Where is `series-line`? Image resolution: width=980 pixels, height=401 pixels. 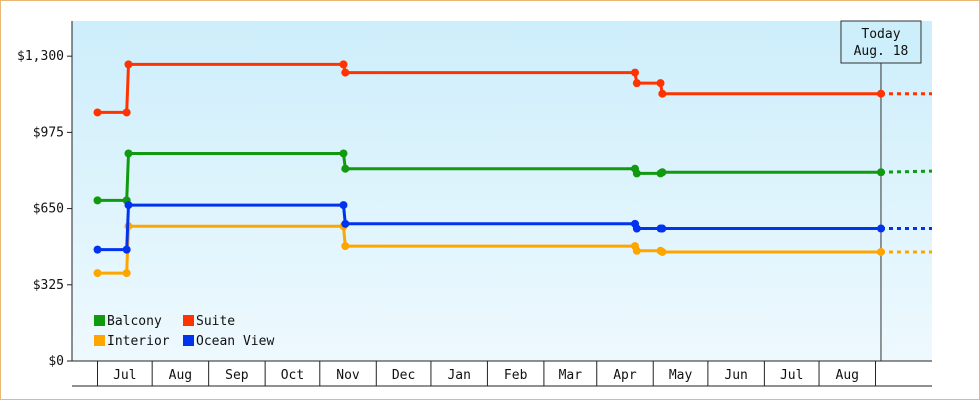 series-line is located at coordinates (489, 88).